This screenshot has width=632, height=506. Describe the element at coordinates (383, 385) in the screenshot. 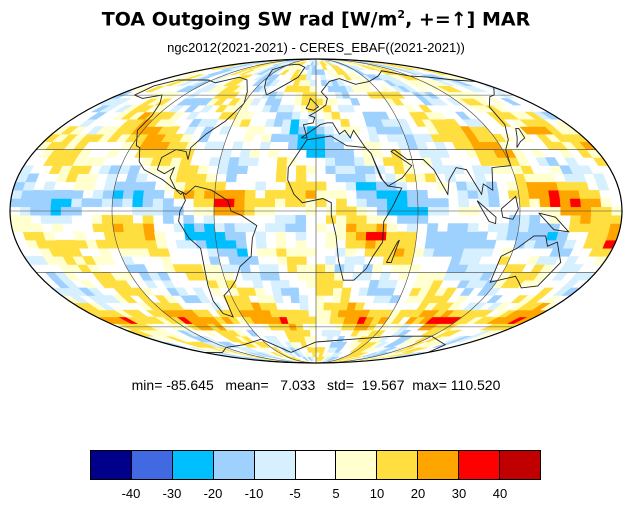

I see `std-value: 19.567` at that location.